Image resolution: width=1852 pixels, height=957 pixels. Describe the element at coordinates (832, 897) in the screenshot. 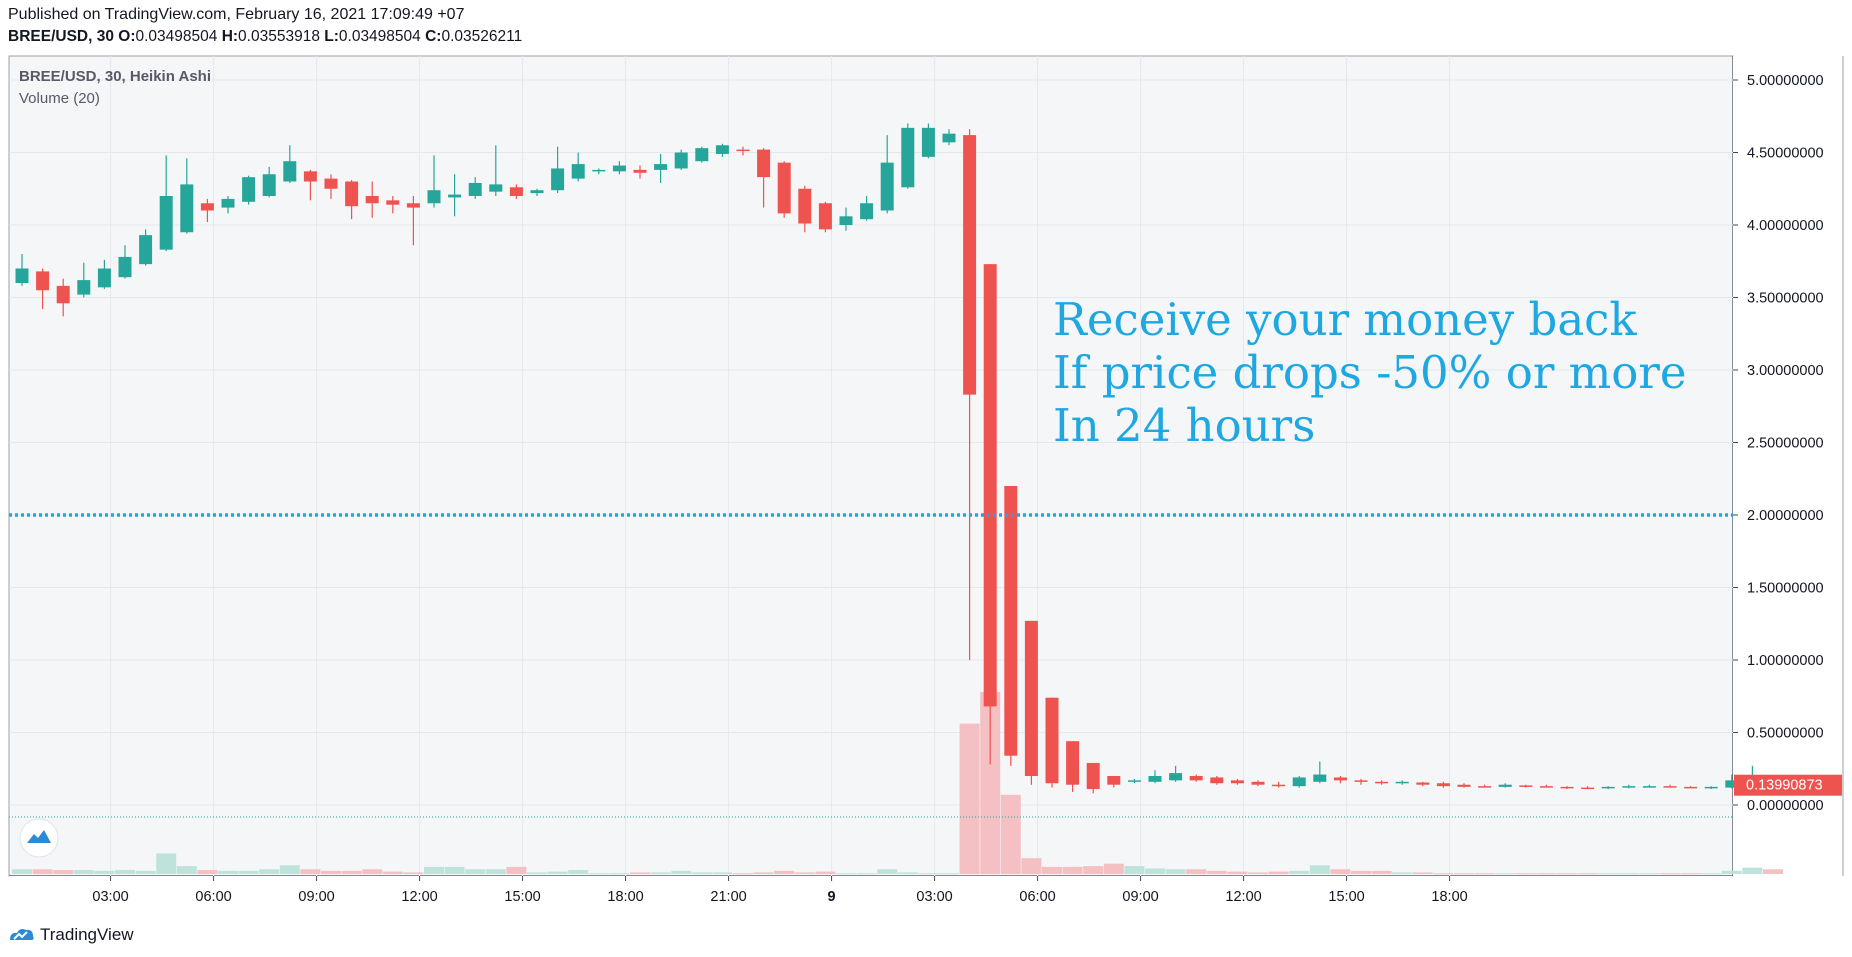

I see `time-tick-label: 9` at that location.